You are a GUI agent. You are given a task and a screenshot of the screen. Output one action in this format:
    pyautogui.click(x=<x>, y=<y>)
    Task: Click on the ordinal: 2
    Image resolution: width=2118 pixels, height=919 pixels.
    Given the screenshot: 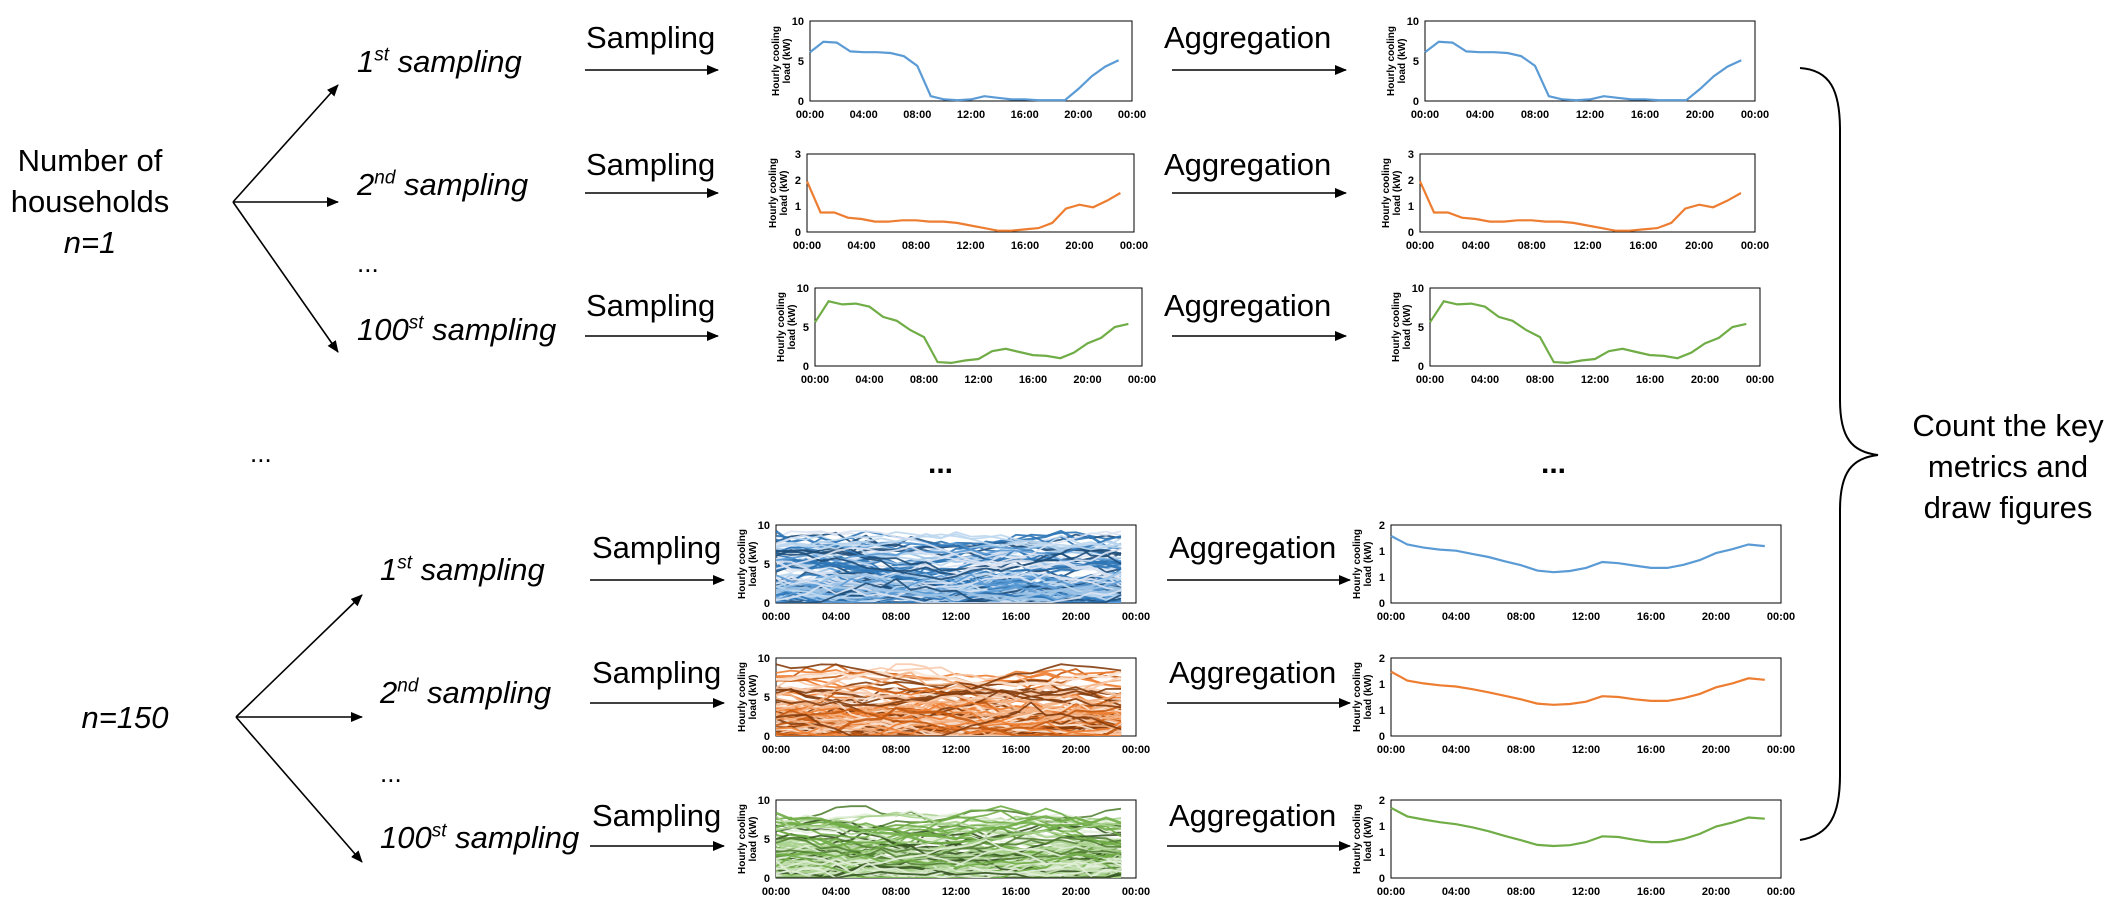 What is the action you would take?
    pyautogui.click(x=366, y=184)
    